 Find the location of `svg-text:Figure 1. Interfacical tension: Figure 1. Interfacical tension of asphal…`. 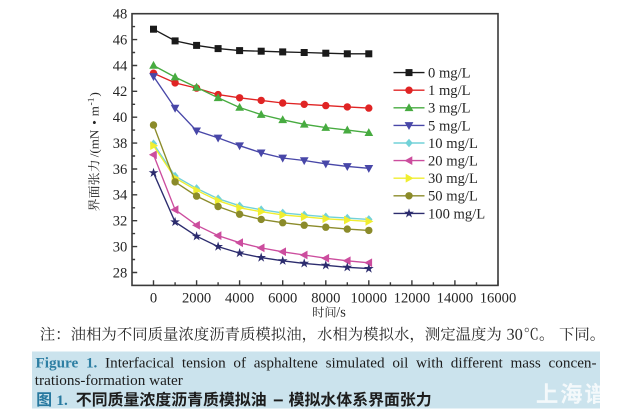

svg-text:Figure 1. Interfacical tension: Figure 1. Interfacical tension of asphal… is located at coordinates (316, 363).